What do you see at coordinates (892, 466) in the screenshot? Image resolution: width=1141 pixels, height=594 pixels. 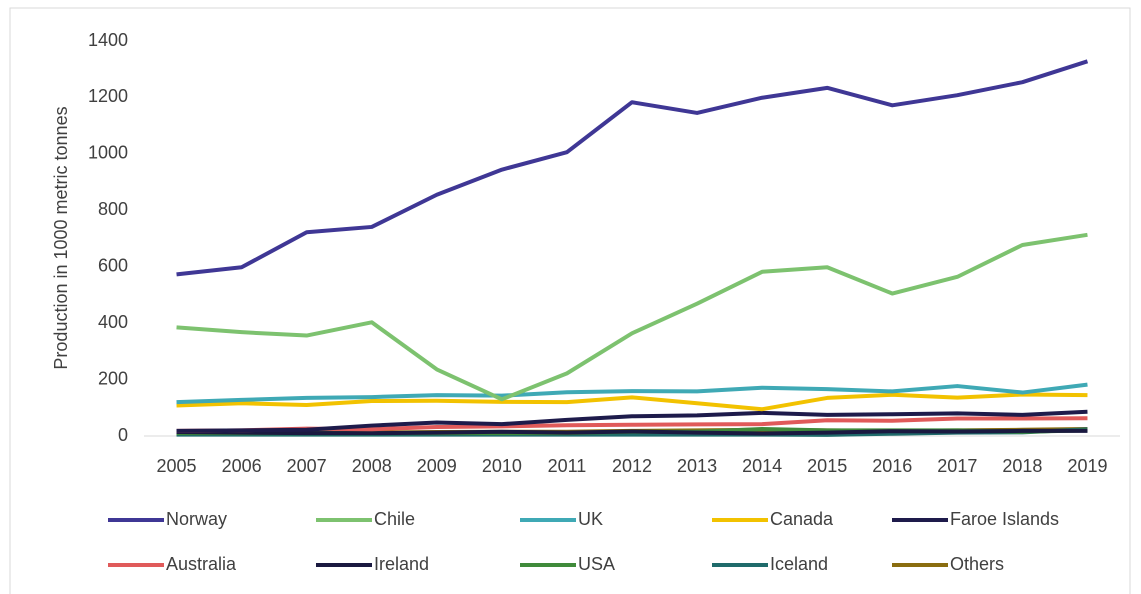 I see `x-tick-label: 2016` at bounding box center [892, 466].